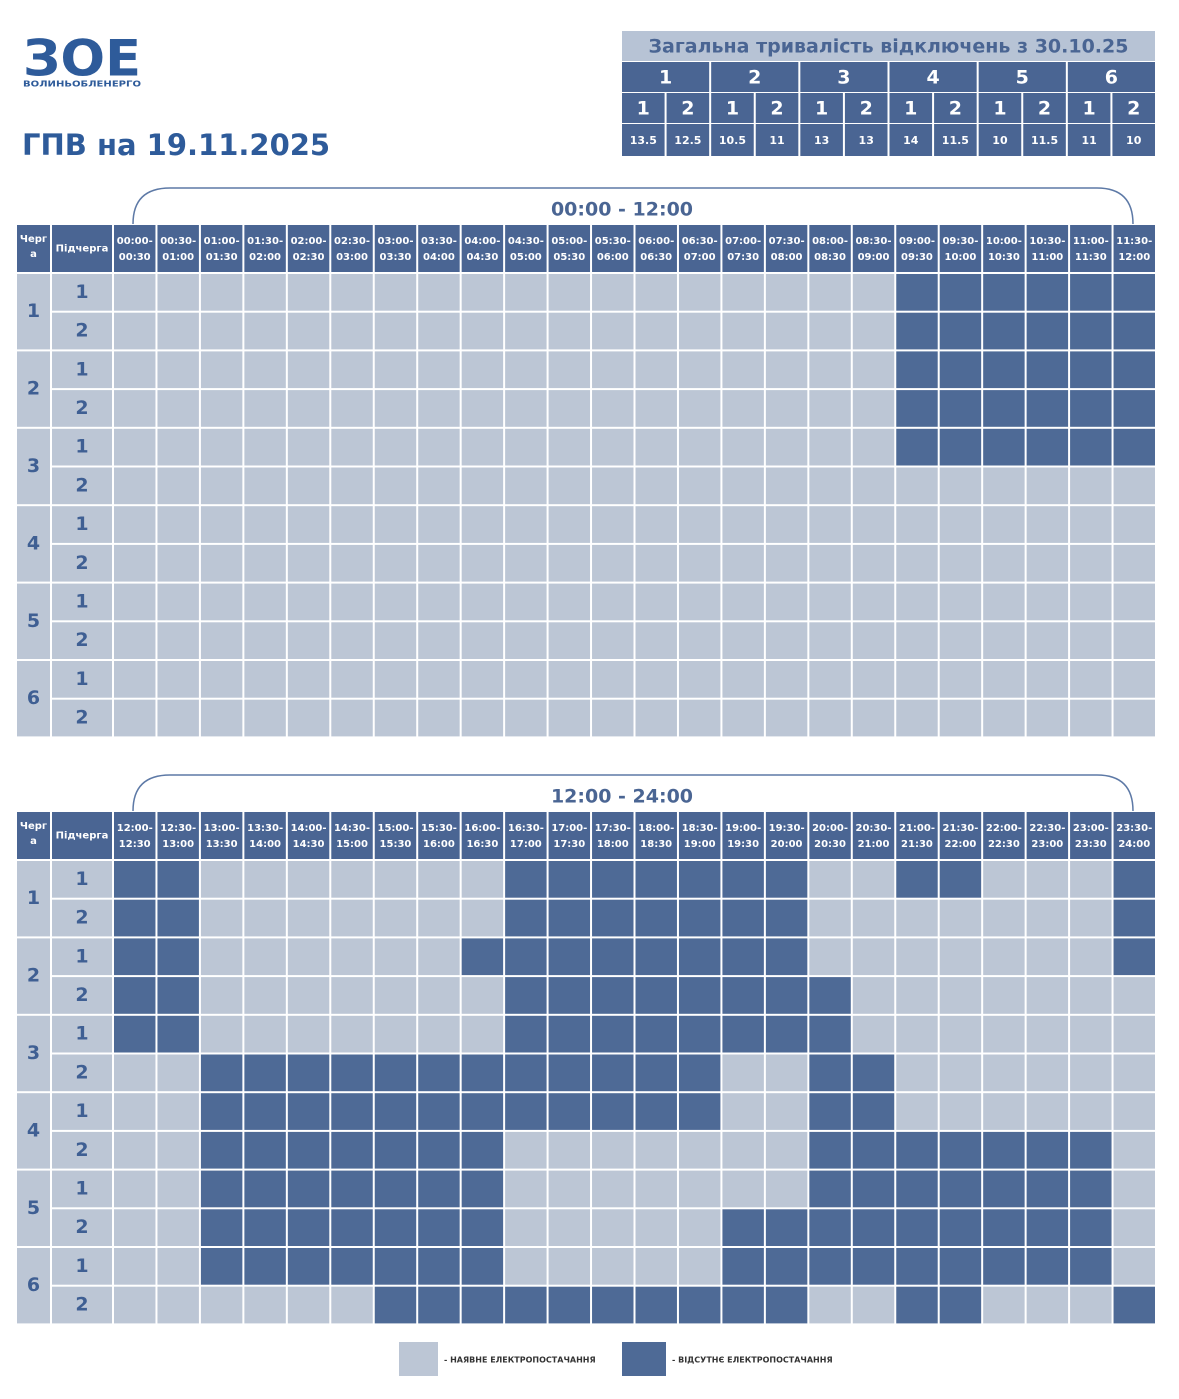  I want to click on group-cell, so click(755, 77).